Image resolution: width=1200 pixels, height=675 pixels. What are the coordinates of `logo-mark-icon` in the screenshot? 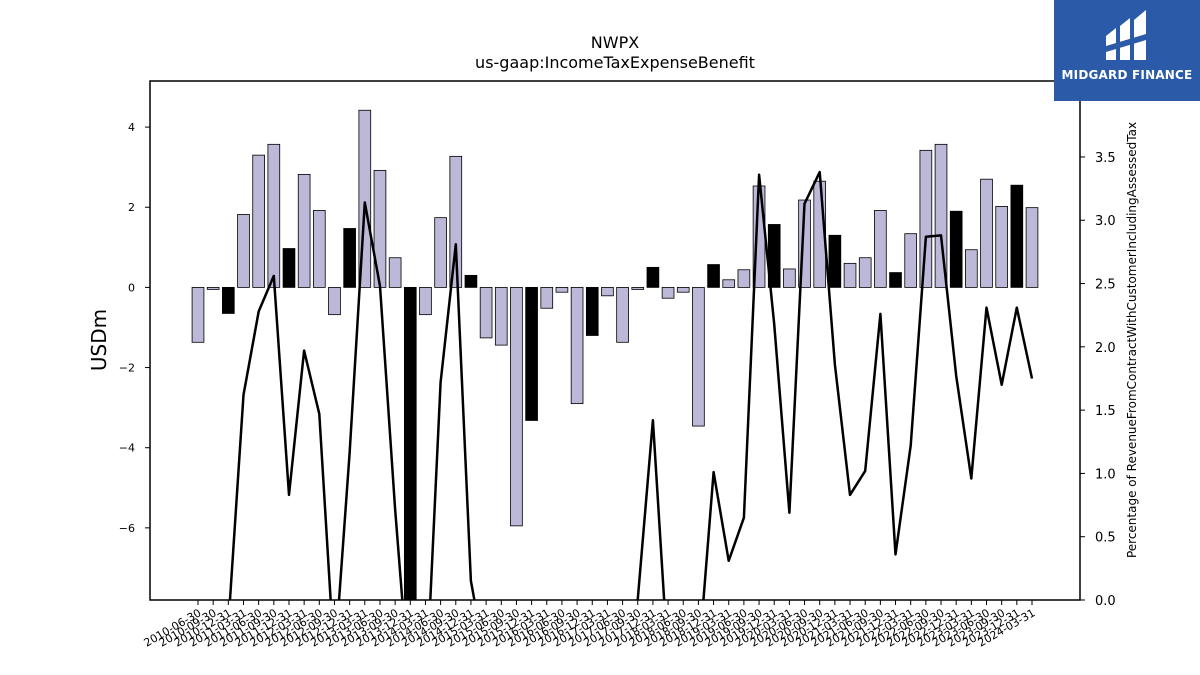 It's located at (1126, 35).